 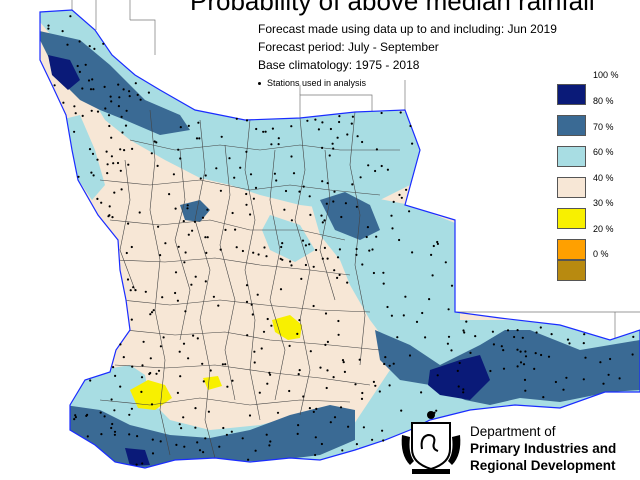 I want to click on region-70-nw, so click(x=115, y=82).